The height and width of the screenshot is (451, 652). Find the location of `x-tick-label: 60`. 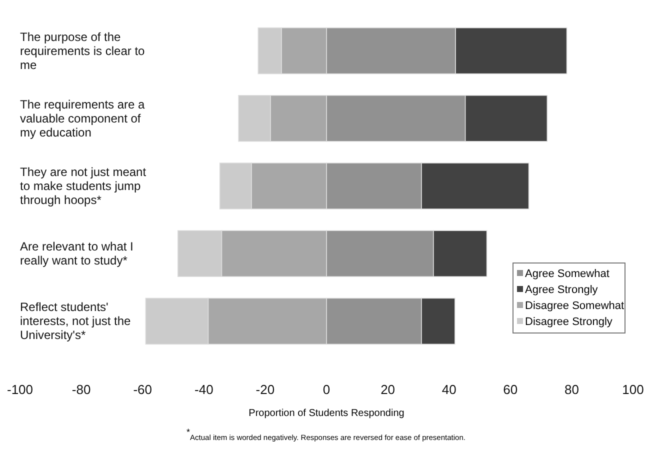

x-tick-label: 60 is located at coordinates (510, 390).